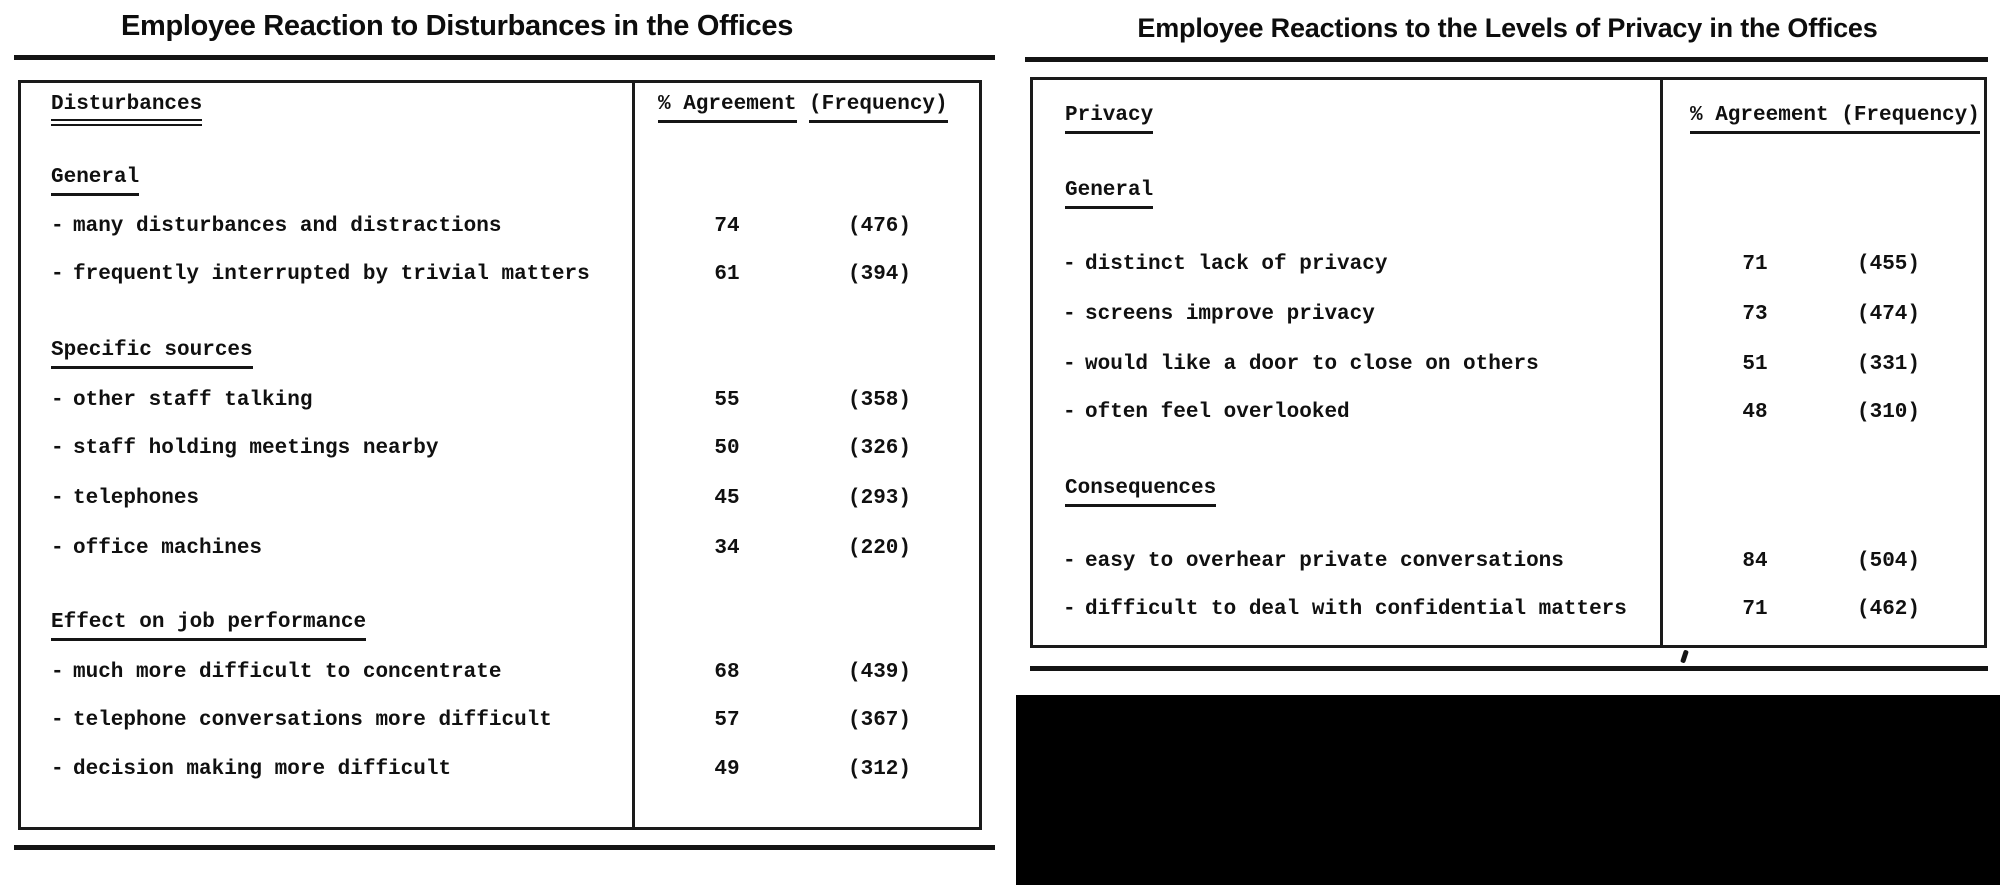 This screenshot has width=2000, height=885. Describe the element at coordinates (727, 108) in the screenshot. I see `left-agreement-column-header: % Agreement` at that location.